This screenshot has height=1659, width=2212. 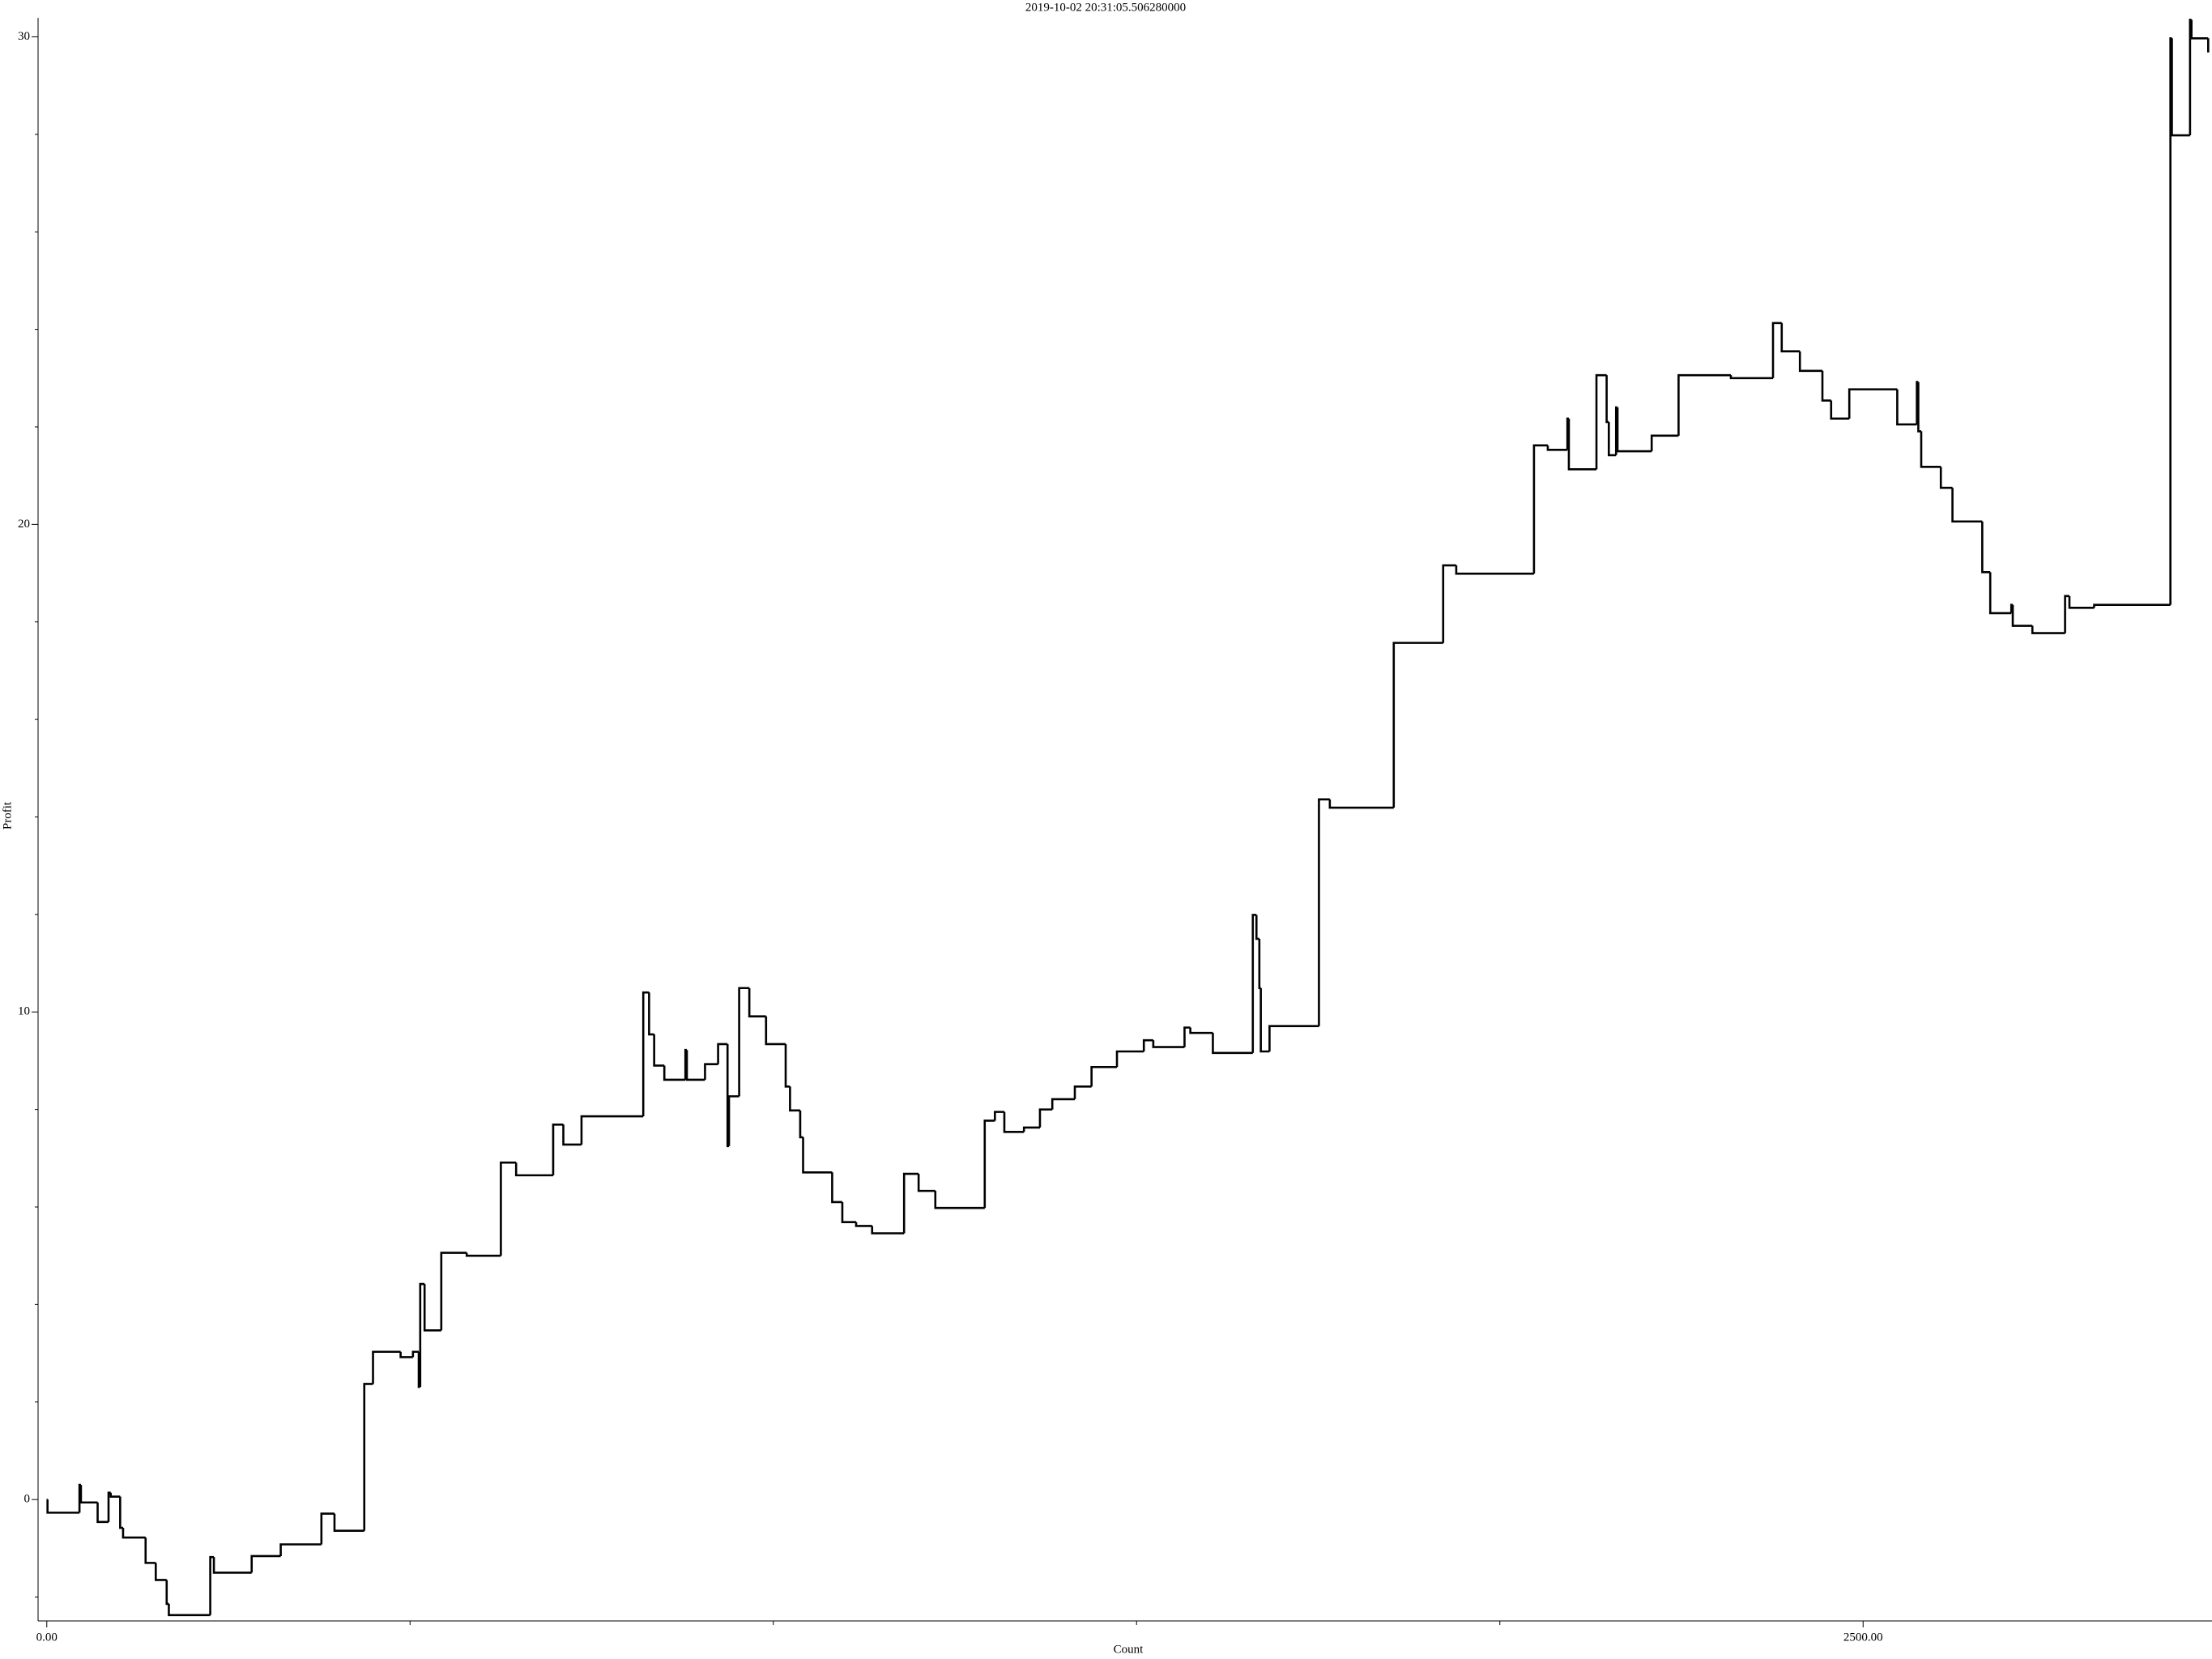 I want to click on x-axis-label: Count, so click(x=1129, y=1649).